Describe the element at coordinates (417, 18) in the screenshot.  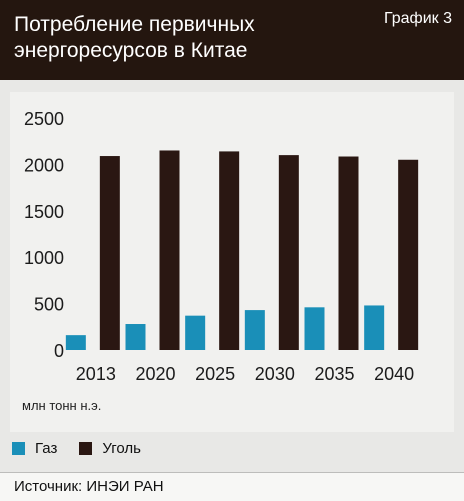
I see `chart-number: График 3` at that location.